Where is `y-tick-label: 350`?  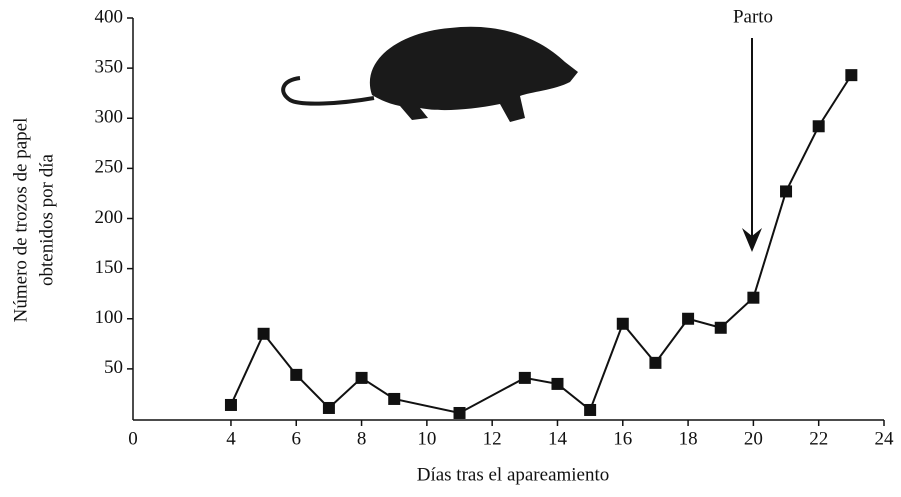 y-tick-label: 350 is located at coordinates (109, 66).